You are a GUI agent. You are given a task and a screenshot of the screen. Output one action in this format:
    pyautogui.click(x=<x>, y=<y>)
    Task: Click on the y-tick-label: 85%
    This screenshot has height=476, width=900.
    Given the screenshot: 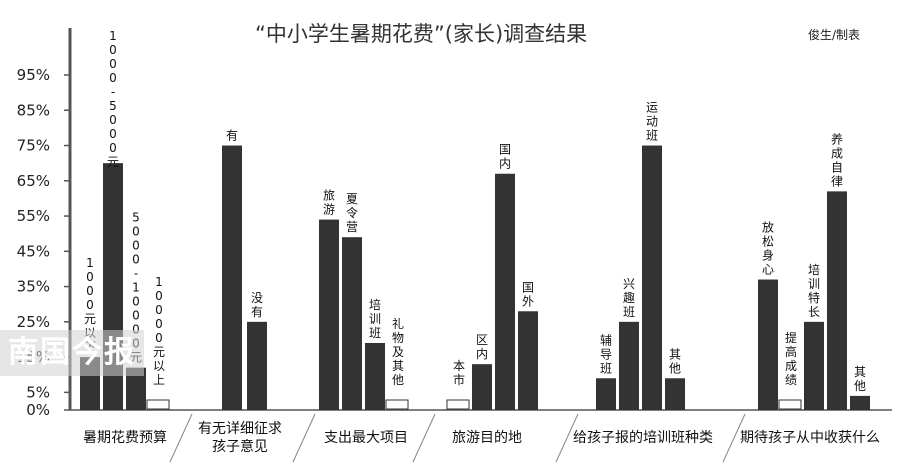 What is the action you would take?
    pyautogui.click(x=33, y=110)
    